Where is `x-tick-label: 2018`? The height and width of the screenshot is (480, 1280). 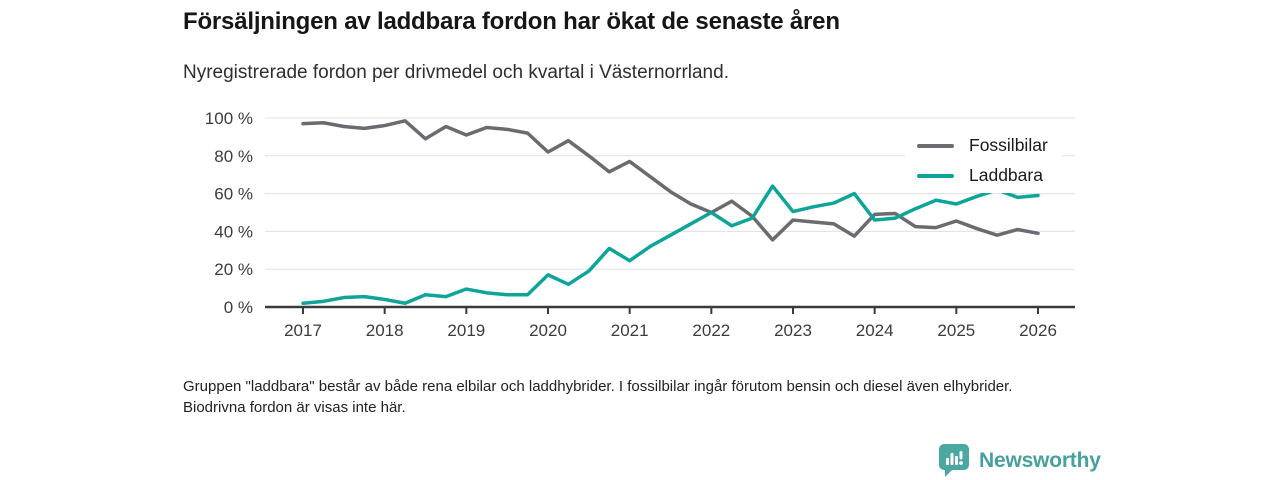 x-tick-label: 2018 is located at coordinates (385, 330).